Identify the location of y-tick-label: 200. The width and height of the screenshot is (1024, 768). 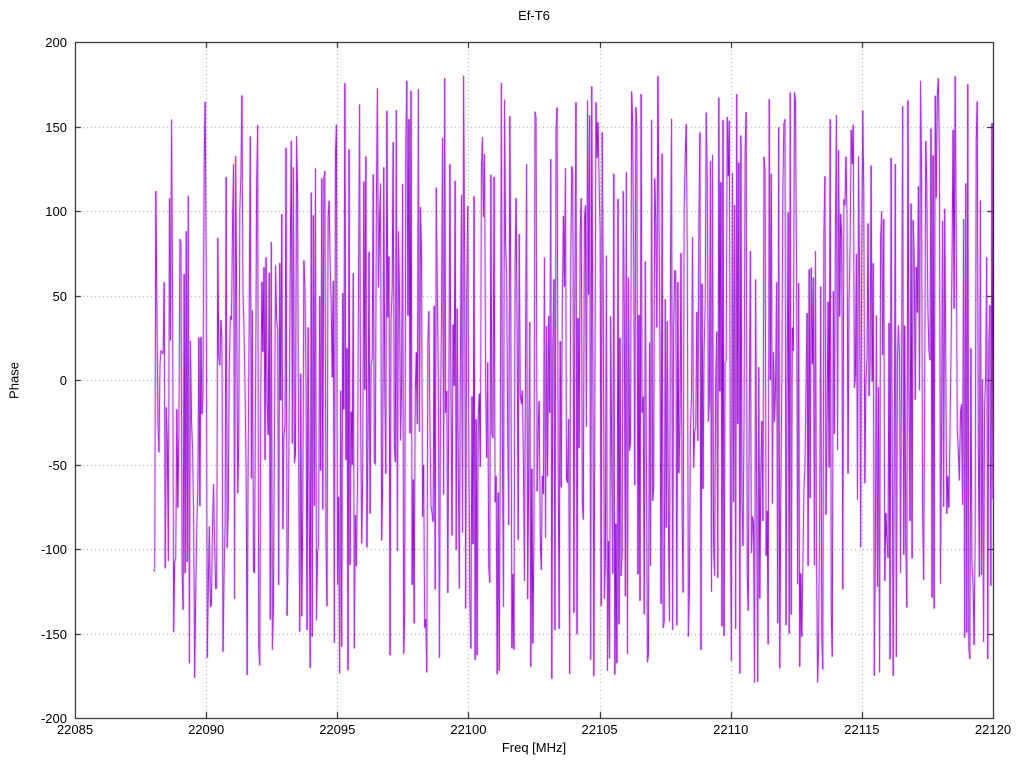
(56, 42).